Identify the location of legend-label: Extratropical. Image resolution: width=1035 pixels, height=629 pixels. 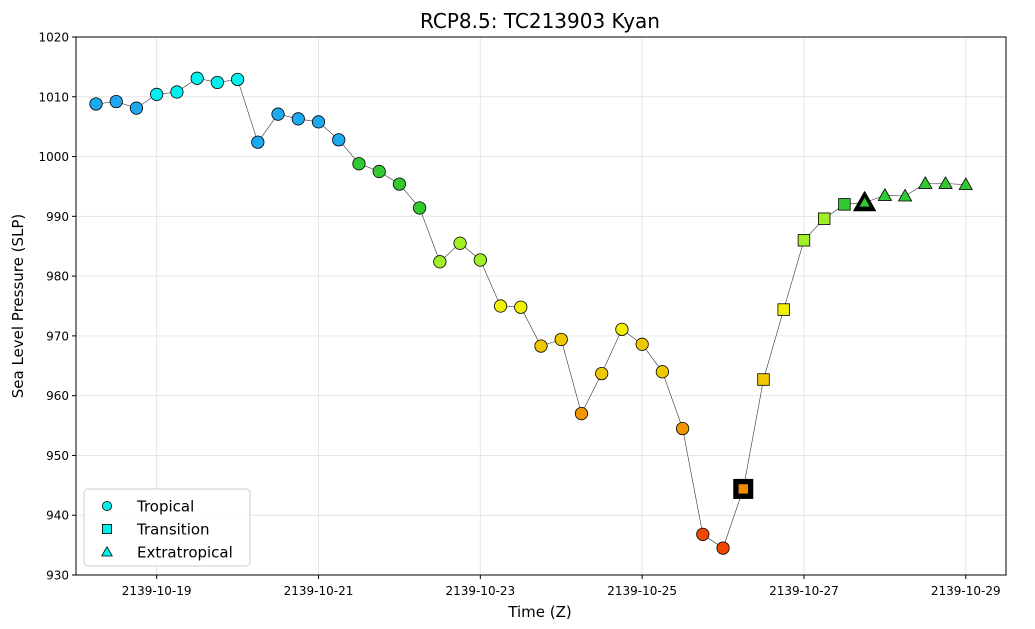
(185, 553).